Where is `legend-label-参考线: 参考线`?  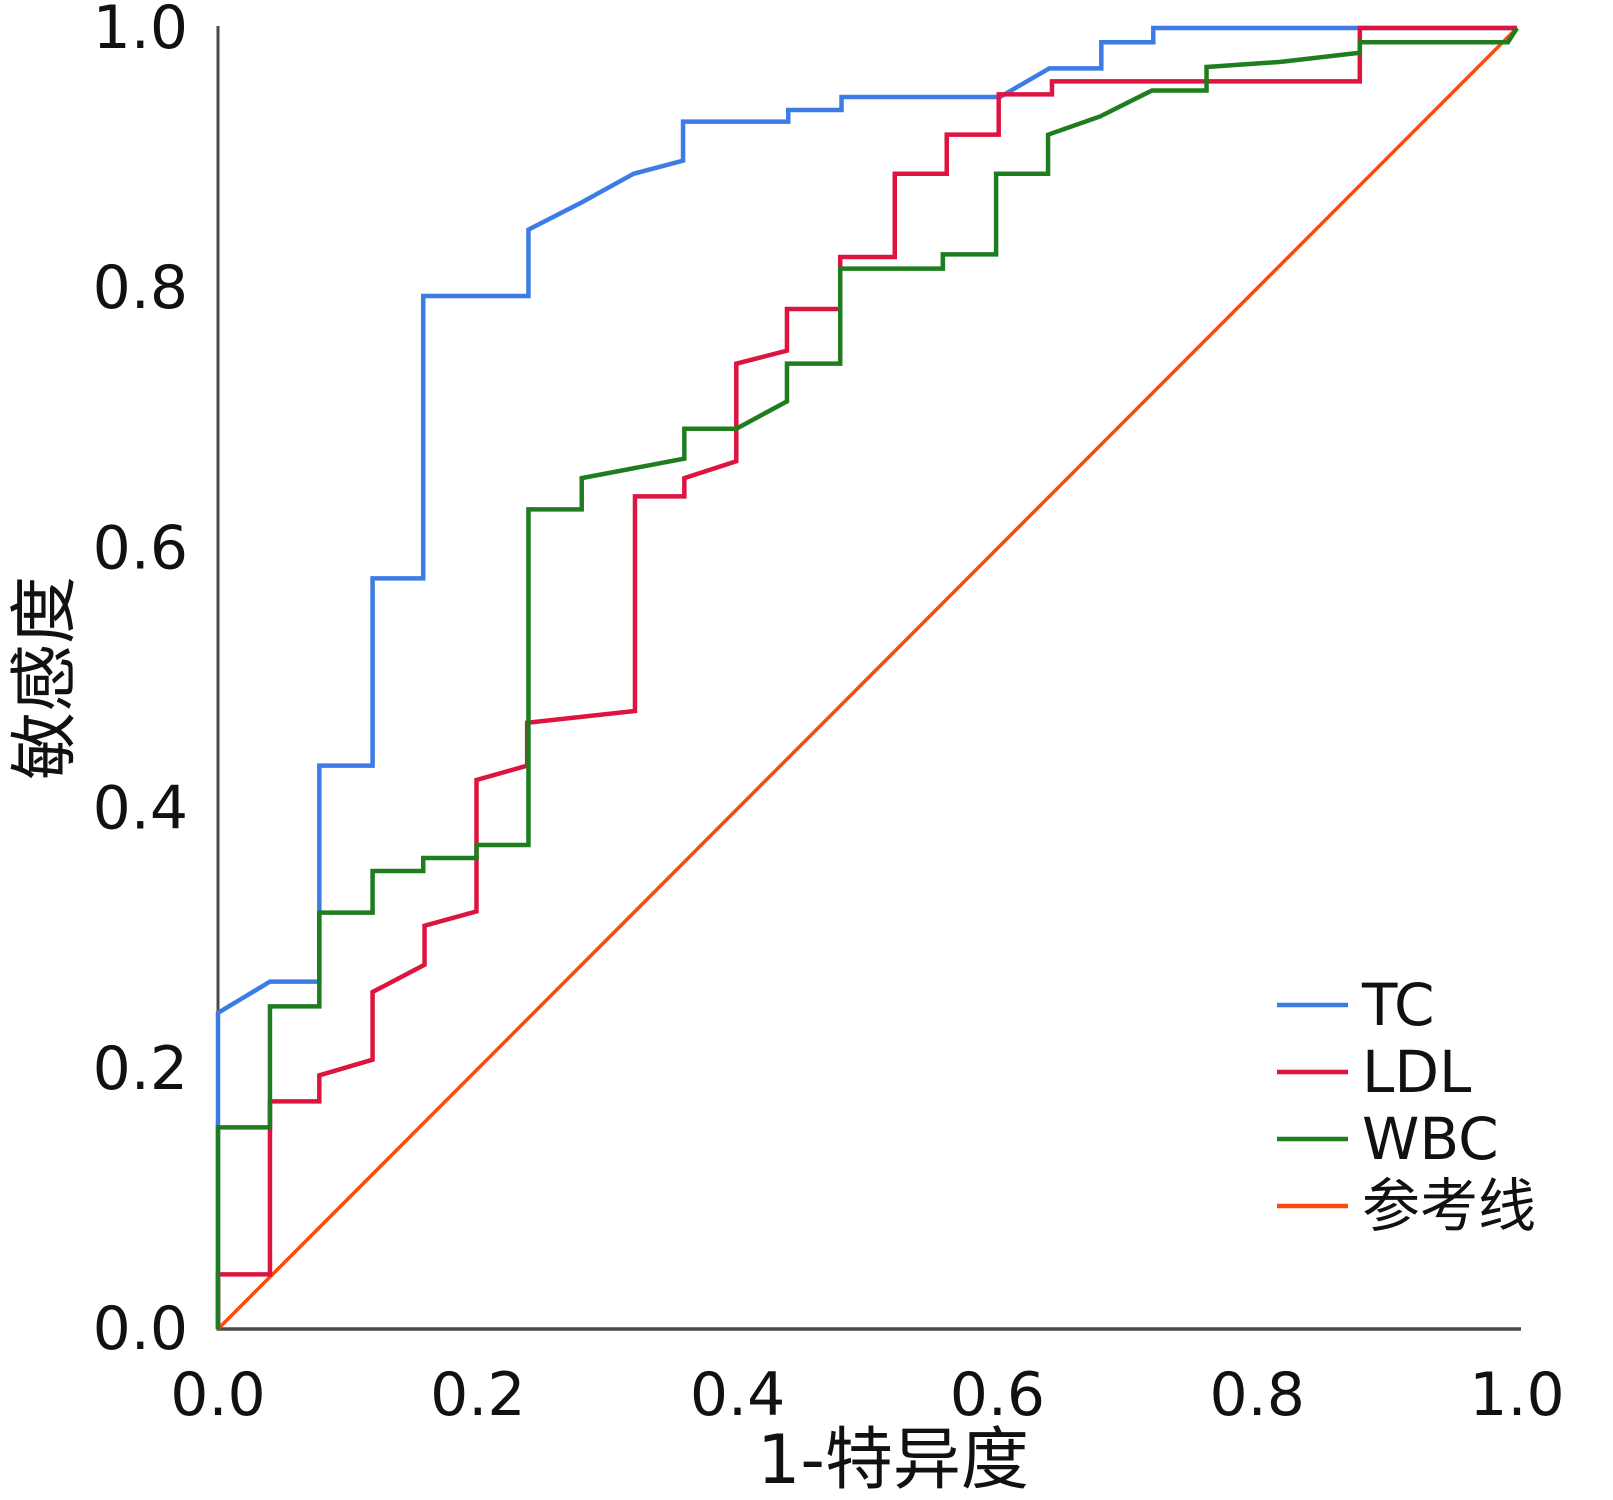
legend-label-参考线: 参考线 is located at coordinates (1449, 1206).